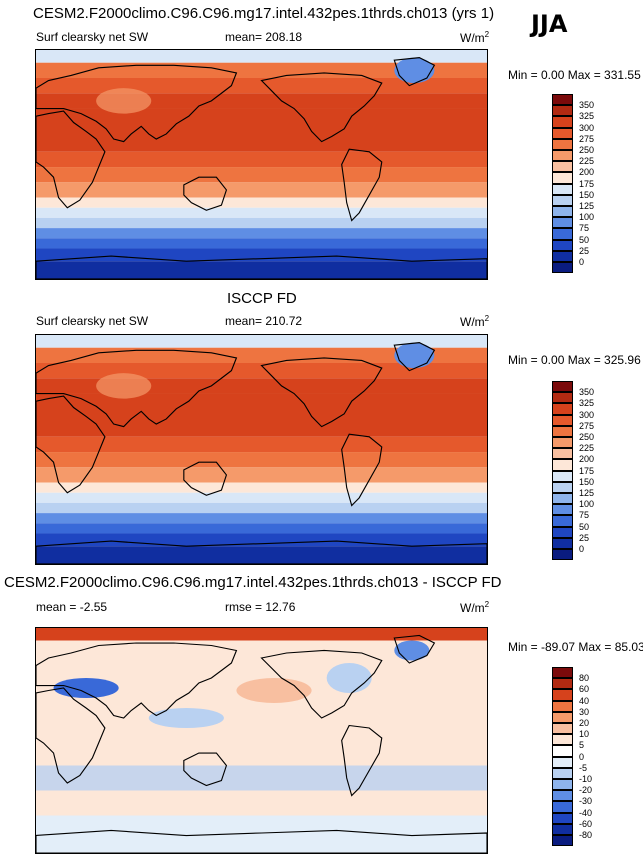 The width and height of the screenshot is (643, 858). I want to click on panel1-colorbar: 350 325 300 275 250 225 200 175 150 125 100 75 50 25 0, so click(592, 184).